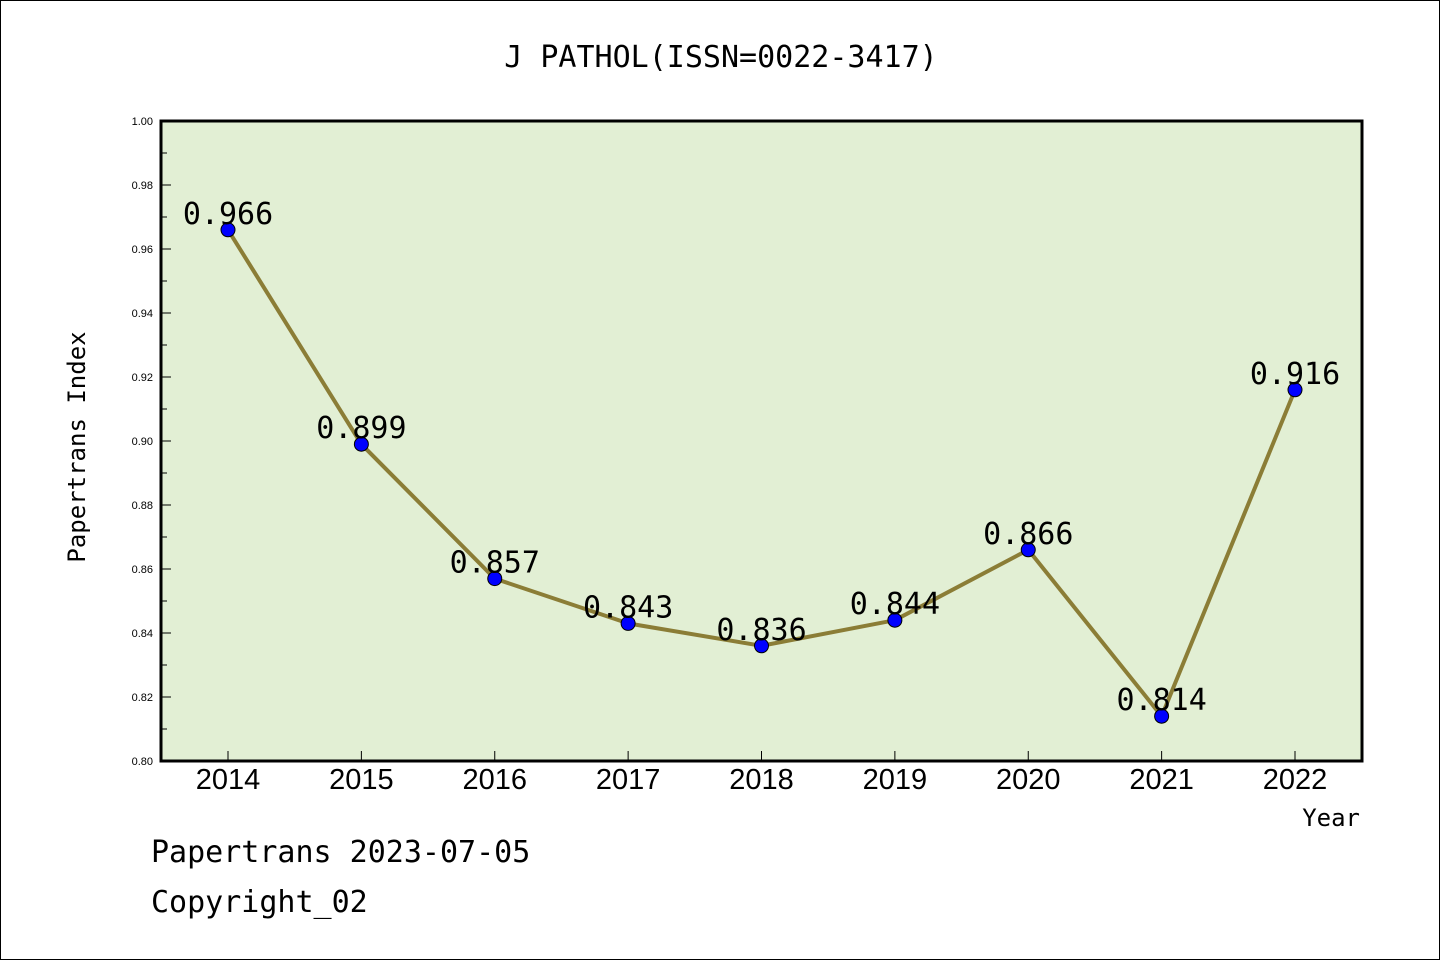 The width and height of the screenshot is (1440, 961). What do you see at coordinates (1295, 374) in the screenshot?
I see `data-label-2022: 0.916` at bounding box center [1295, 374].